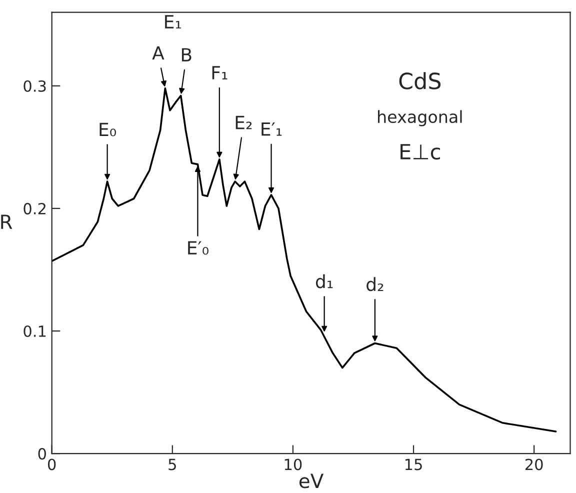 The height and width of the screenshot is (493, 576). I want to click on annotation: d₂, so click(375, 284).